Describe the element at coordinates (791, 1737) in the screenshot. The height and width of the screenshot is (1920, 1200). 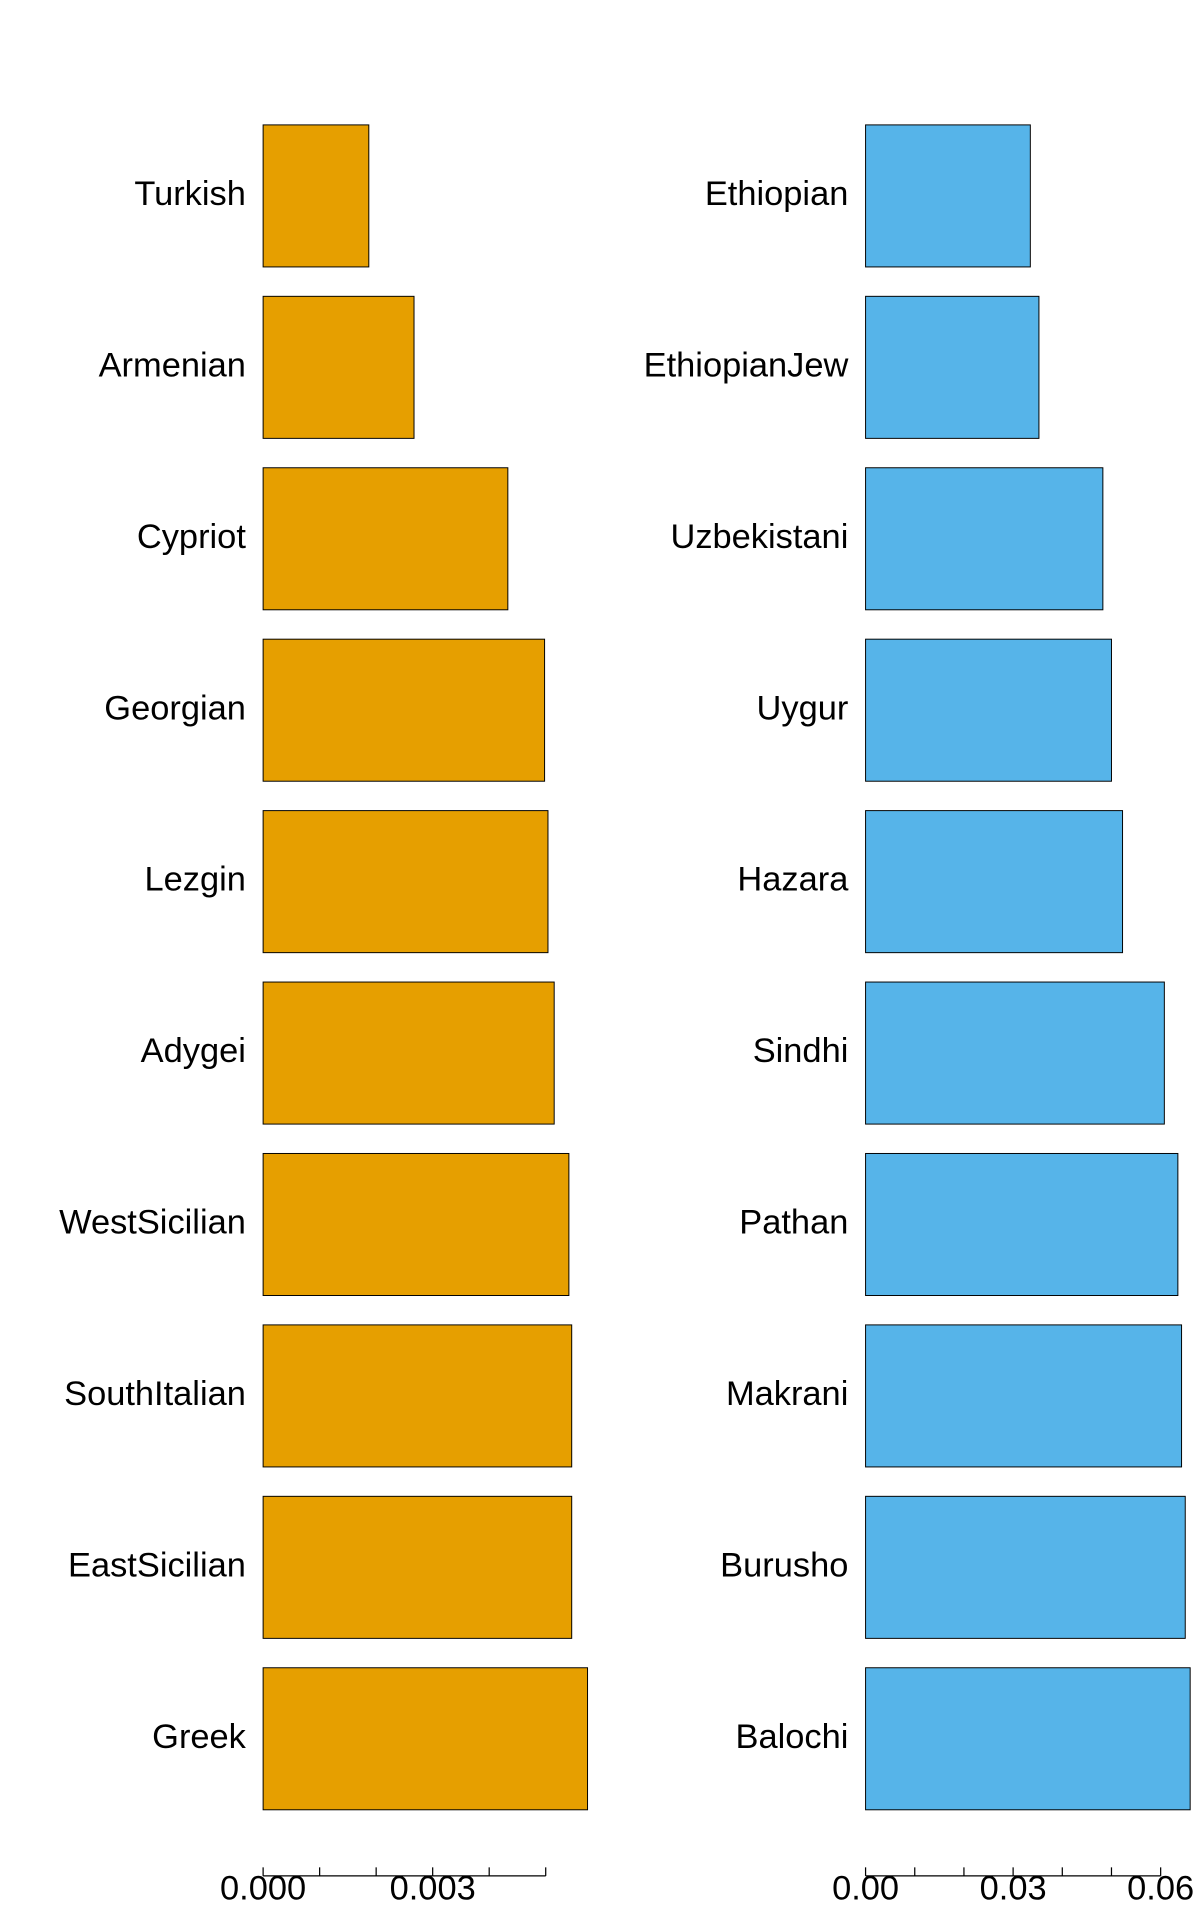
I see `category-label: Balochi` at that location.